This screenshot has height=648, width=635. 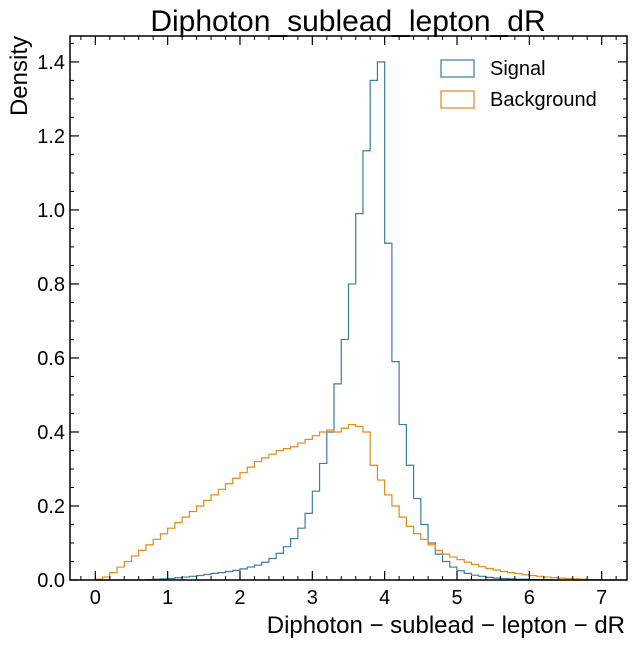 I want to click on y-tick-label: 1.4, so click(x=51, y=63).